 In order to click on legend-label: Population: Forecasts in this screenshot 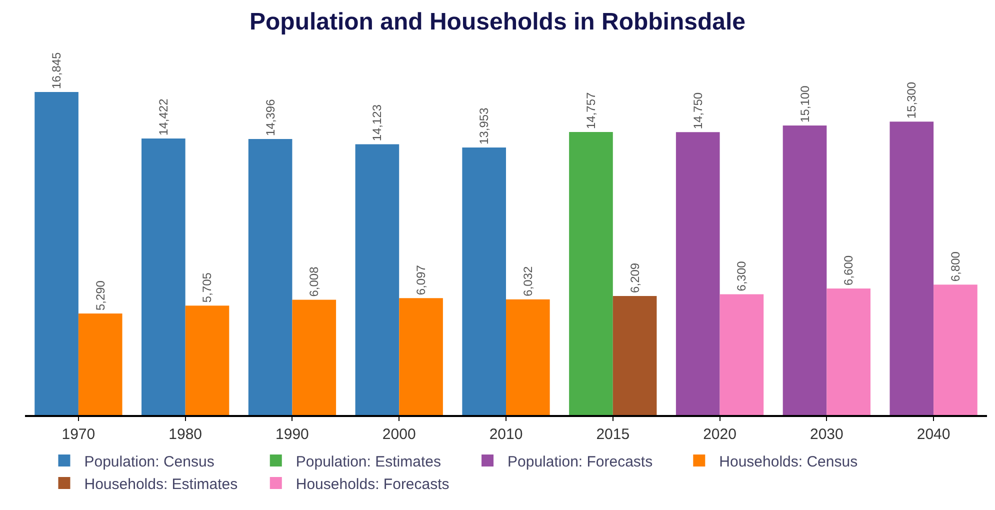, I will do `click(580, 461)`.